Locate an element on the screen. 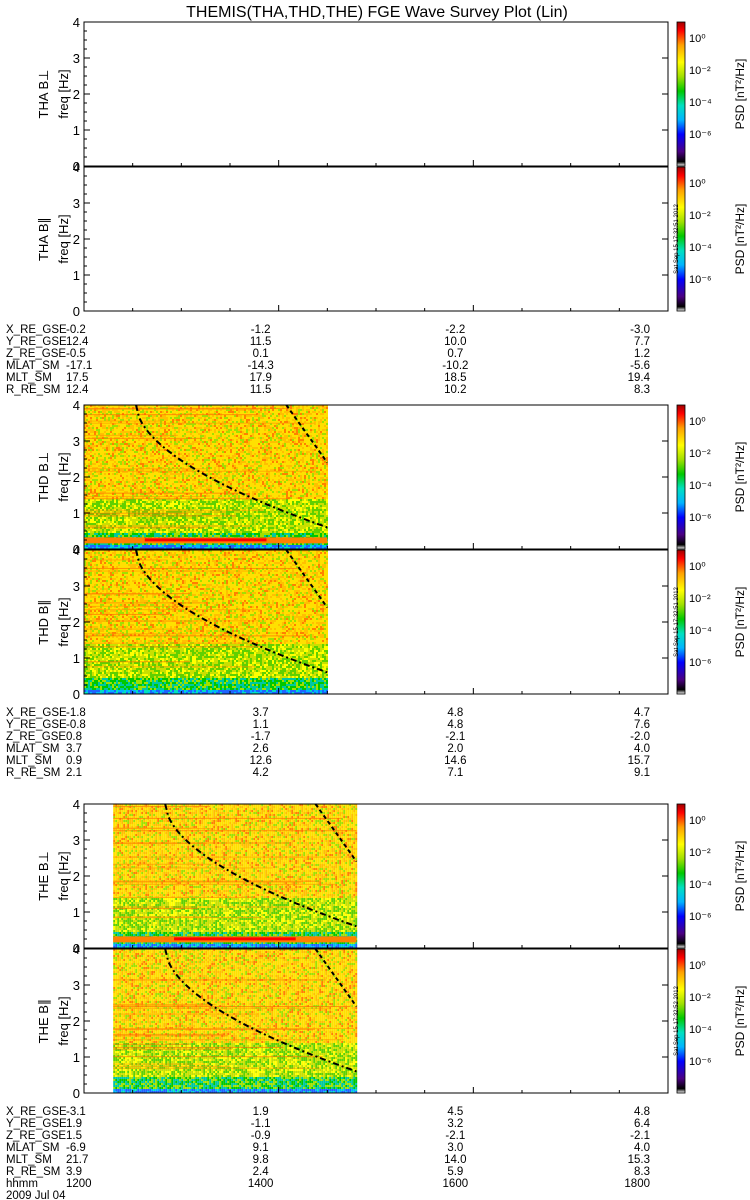 This screenshot has height=1200, width=750. ephemeris-value: 1.9 is located at coordinates (261, 1112).